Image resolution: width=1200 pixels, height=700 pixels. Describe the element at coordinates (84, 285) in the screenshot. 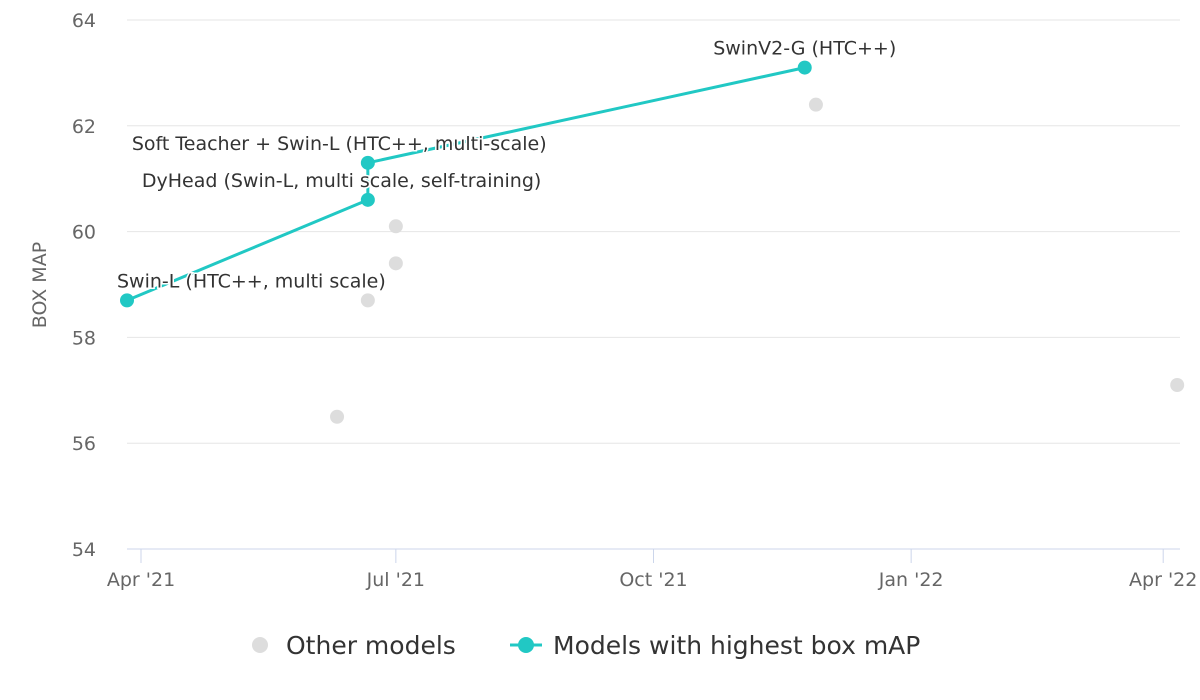

I see `y-axis: 54 56 58 60 62 64` at that location.